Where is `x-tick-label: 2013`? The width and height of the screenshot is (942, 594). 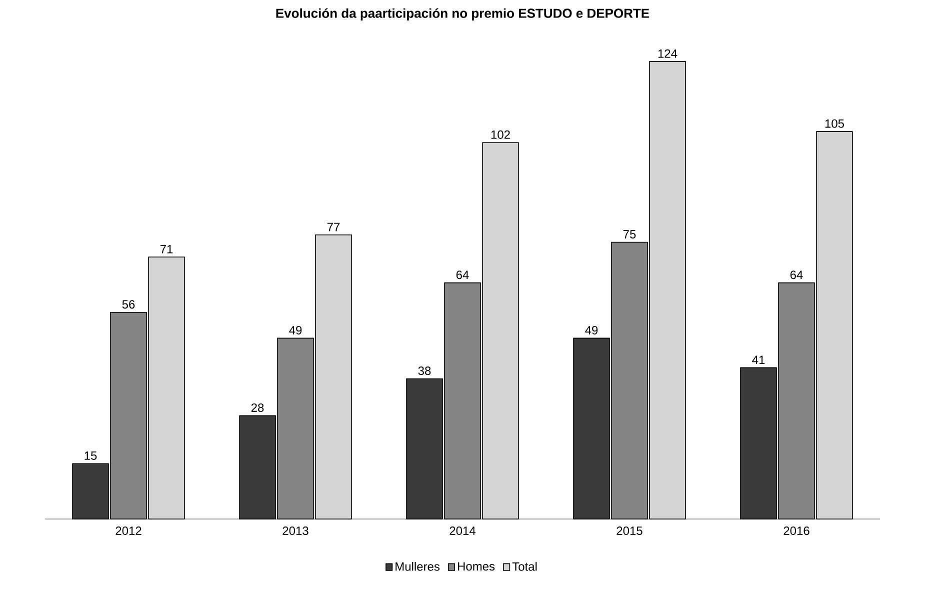
x-tick-label: 2013 is located at coordinates (295, 531).